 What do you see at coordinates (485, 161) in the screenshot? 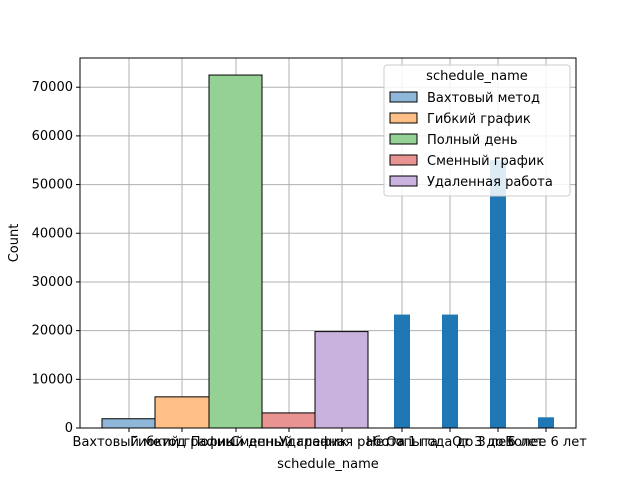
I see `legend-entry-label: Сменный график` at bounding box center [485, 161].